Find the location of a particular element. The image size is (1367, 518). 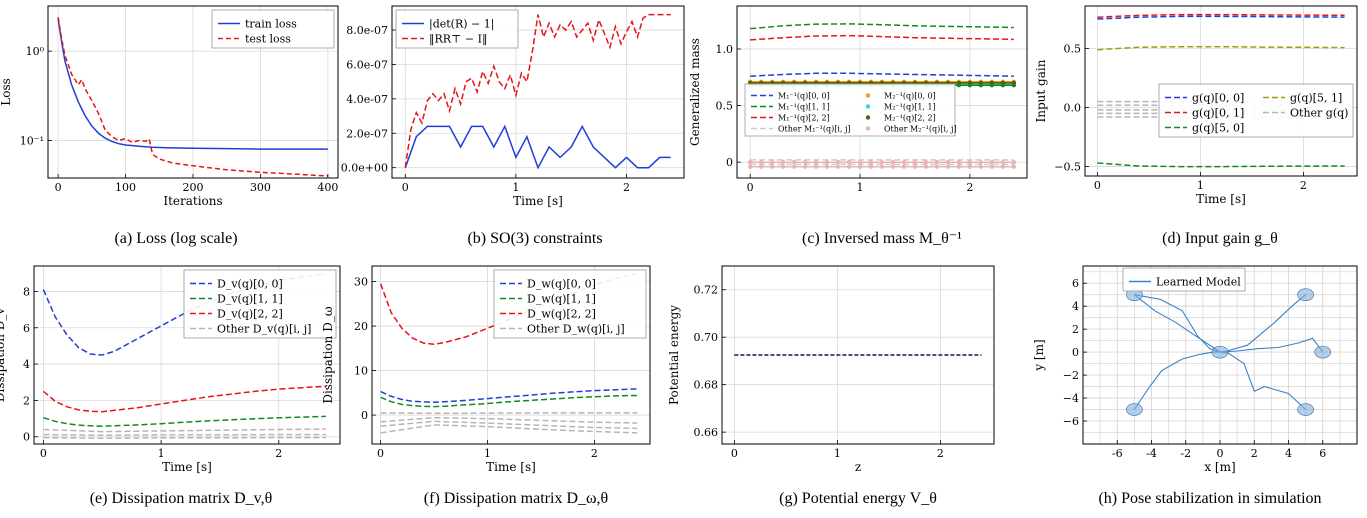

legend-label: Learned Model is located at coordinates (1198, 282).